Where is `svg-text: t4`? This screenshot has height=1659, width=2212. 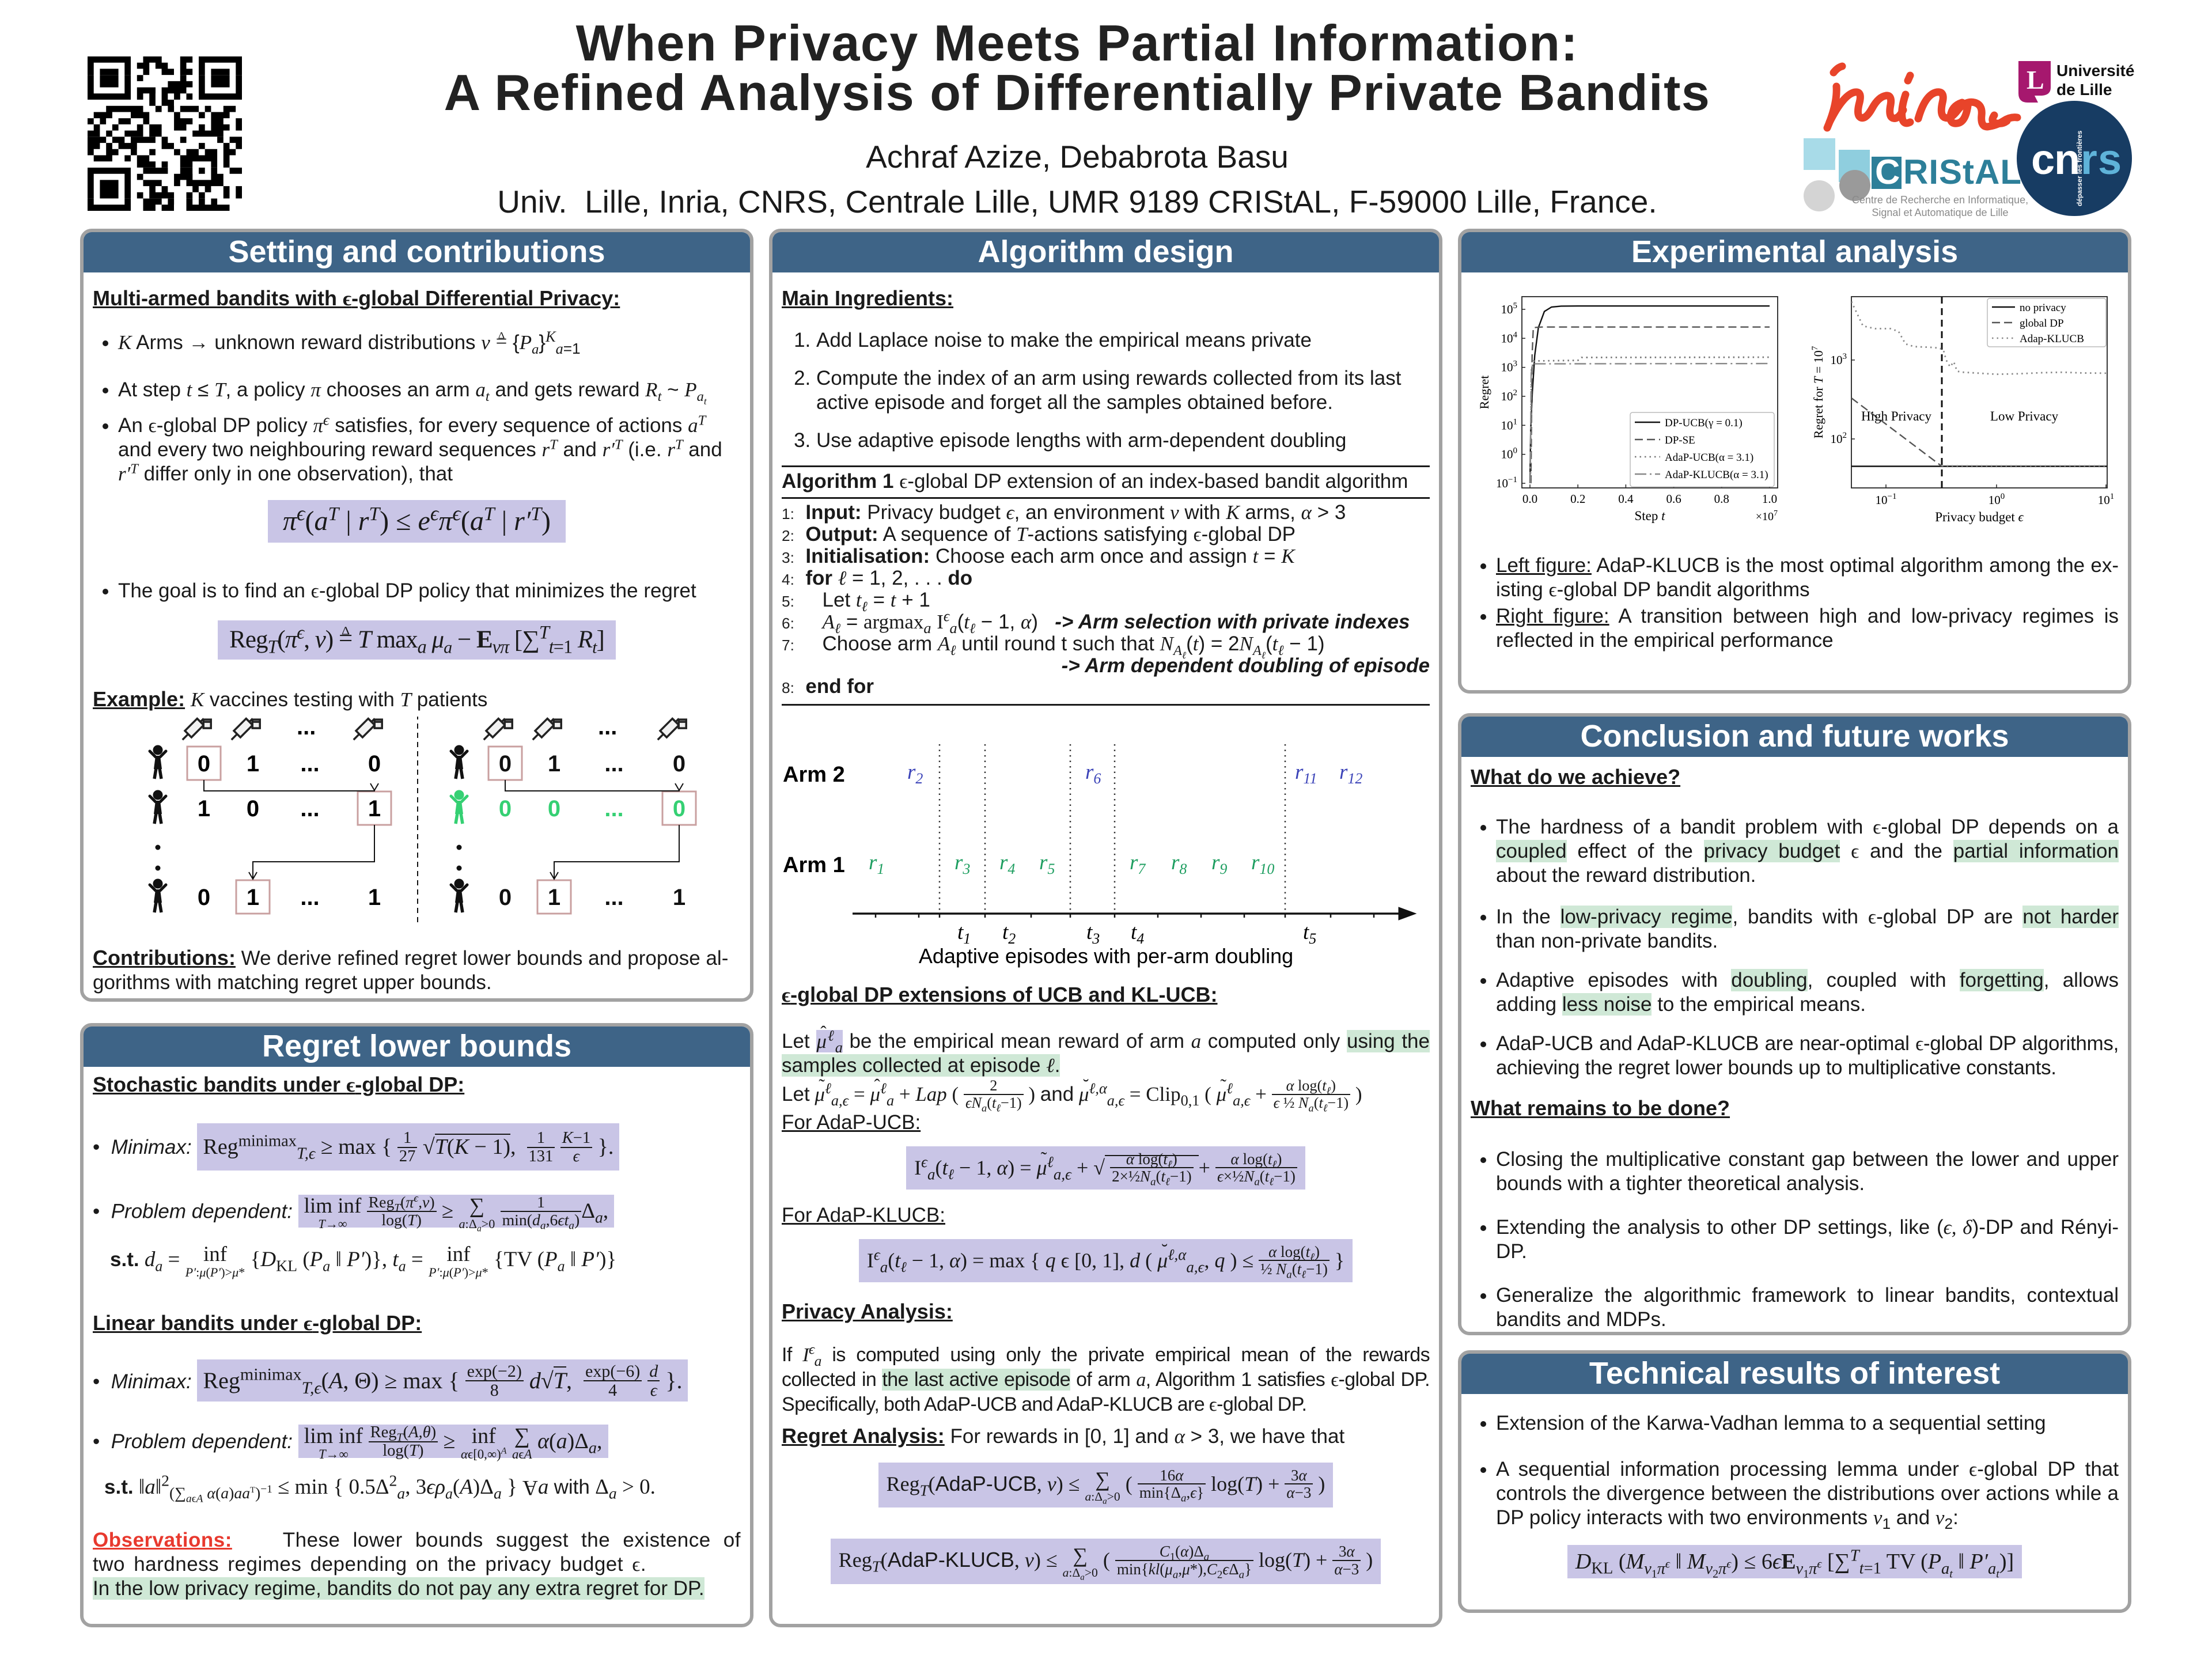 svg-text: t4 is located at coordinates (1137, 934).